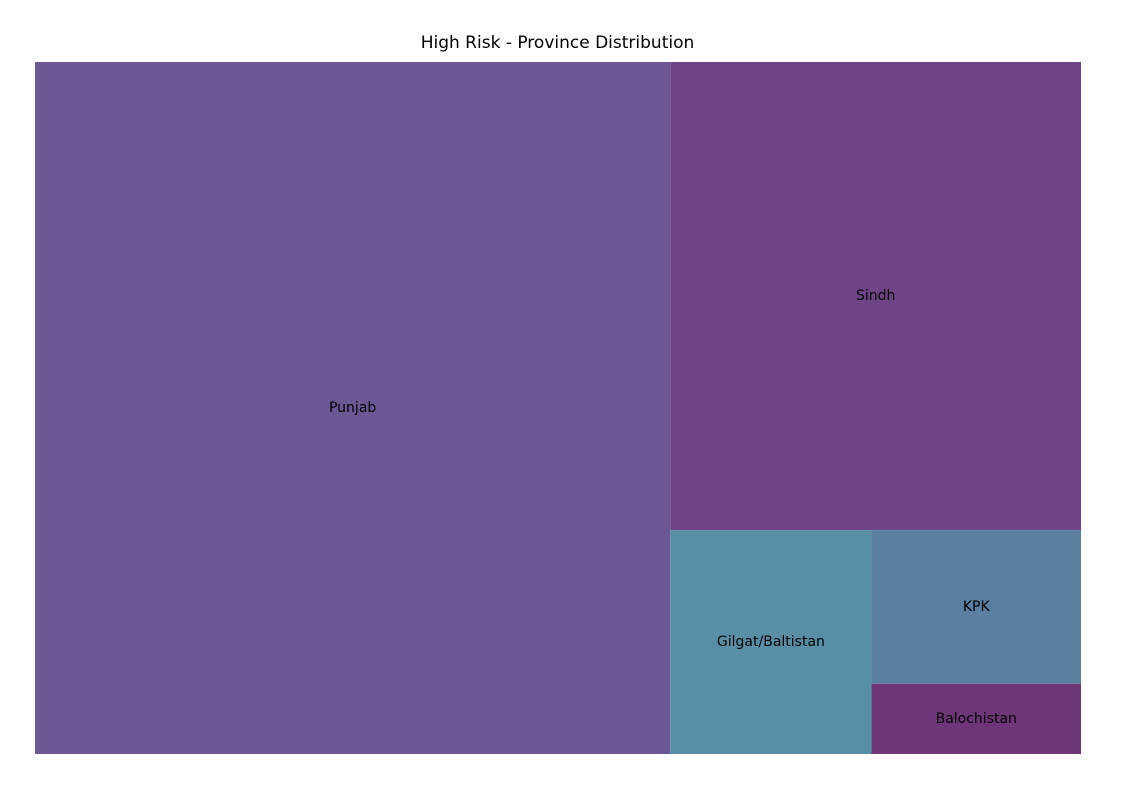 Image resolution: width=1141 pixels, height=796 pixels. I want to click on tile-gilgat-baltistan: Gilgat/Baltistan, so click(771, 642).